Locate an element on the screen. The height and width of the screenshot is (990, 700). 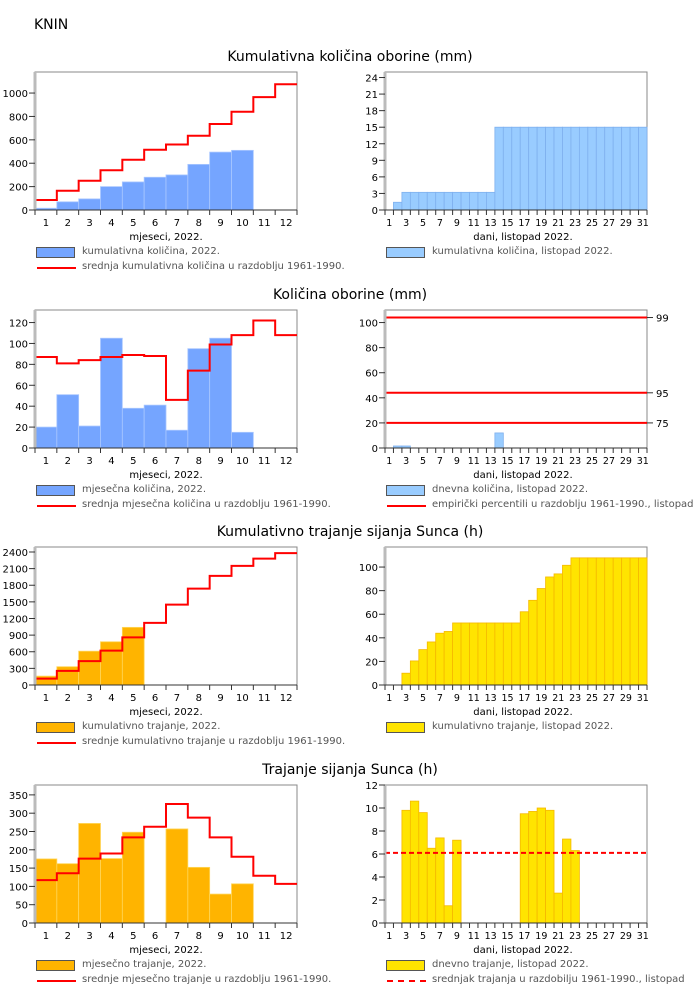
y-tick-label: 300 is located at coordinates (18, 814).